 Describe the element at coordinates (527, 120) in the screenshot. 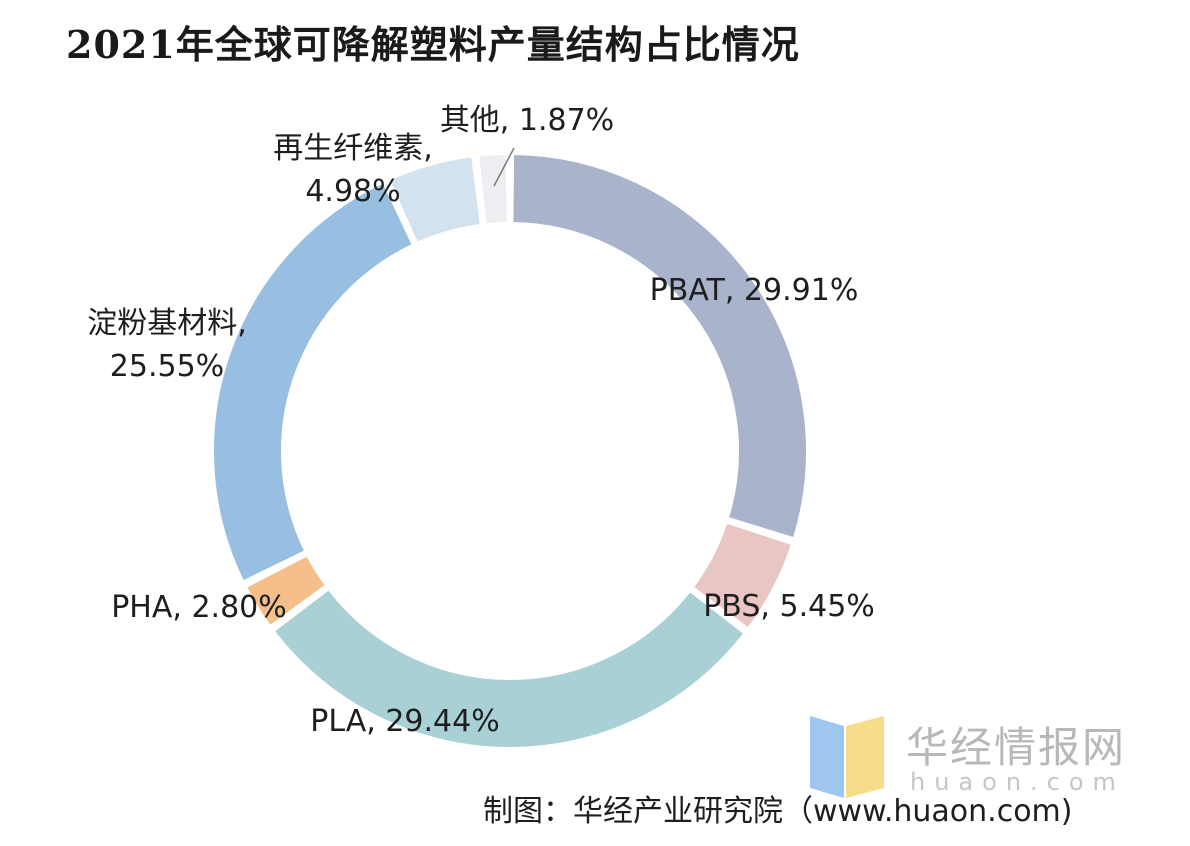

I see `data-label--: 其他, 1.87%` at that location.